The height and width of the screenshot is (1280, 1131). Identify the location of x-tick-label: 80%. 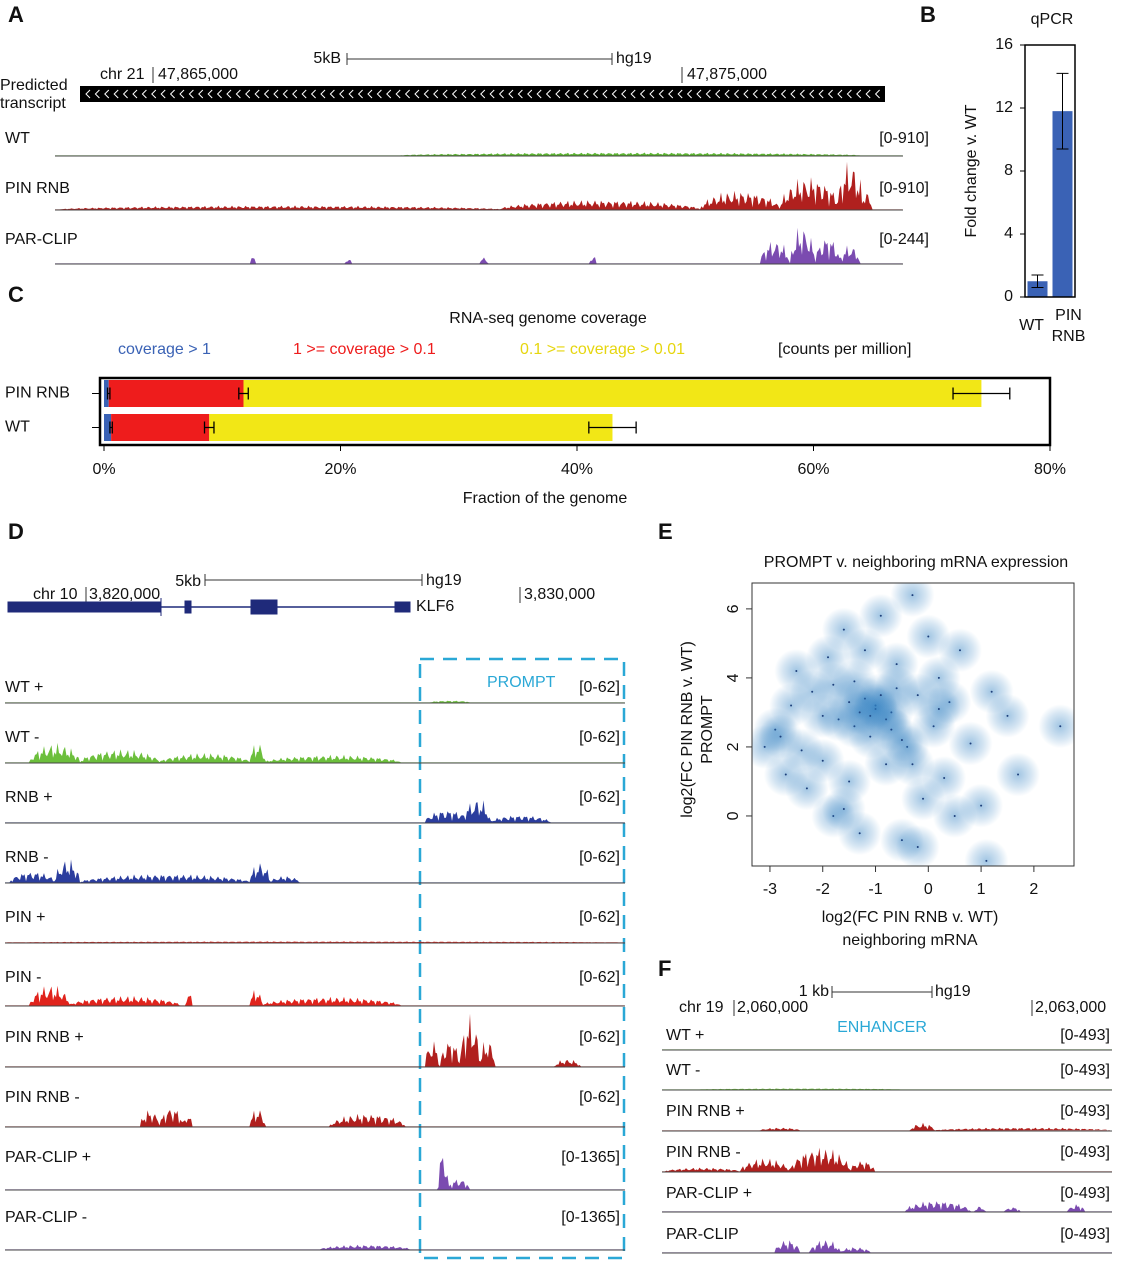
(1050, 469).